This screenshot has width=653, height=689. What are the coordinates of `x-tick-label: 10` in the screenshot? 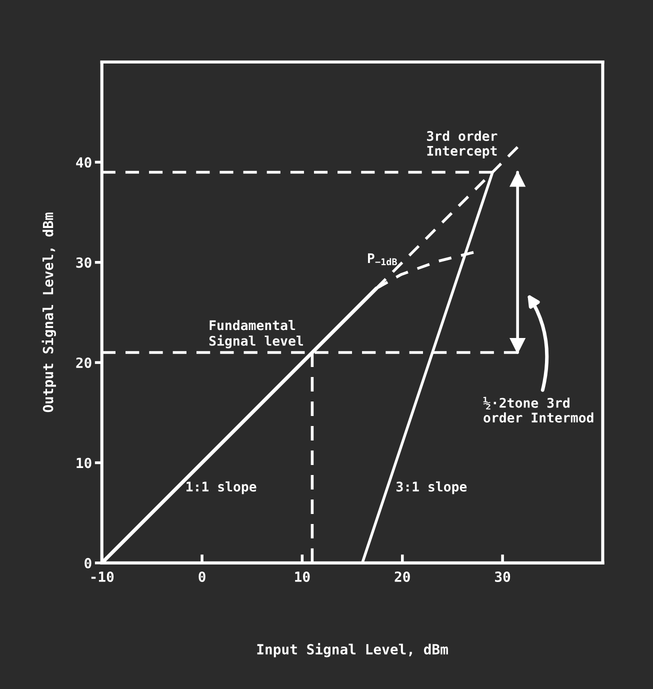 It's located at (302, 576).